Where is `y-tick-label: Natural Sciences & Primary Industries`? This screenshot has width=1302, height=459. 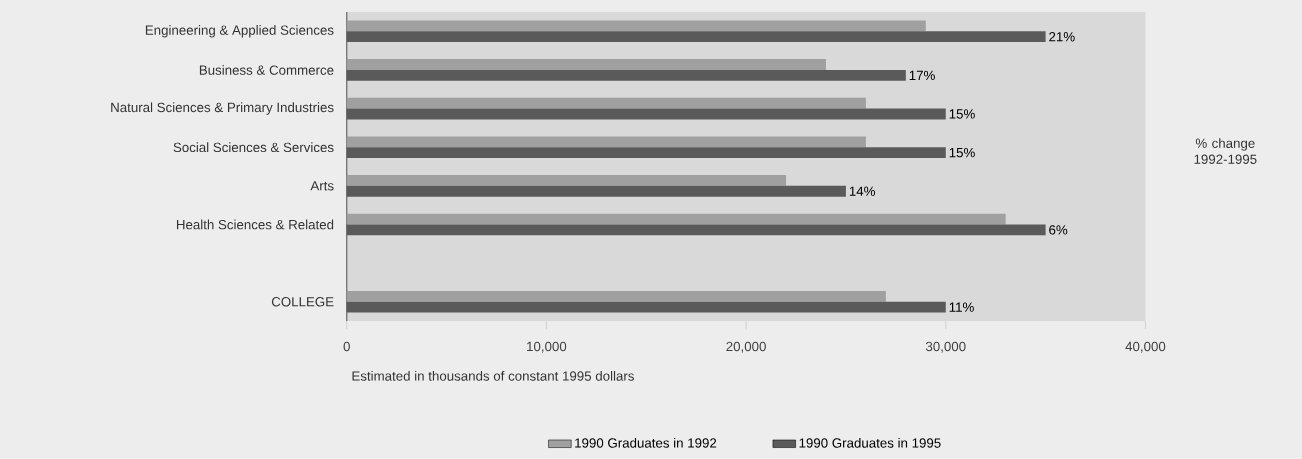
y-tick-label: Natural Sciences & Primary Industries is located at coordinates (222, 108).